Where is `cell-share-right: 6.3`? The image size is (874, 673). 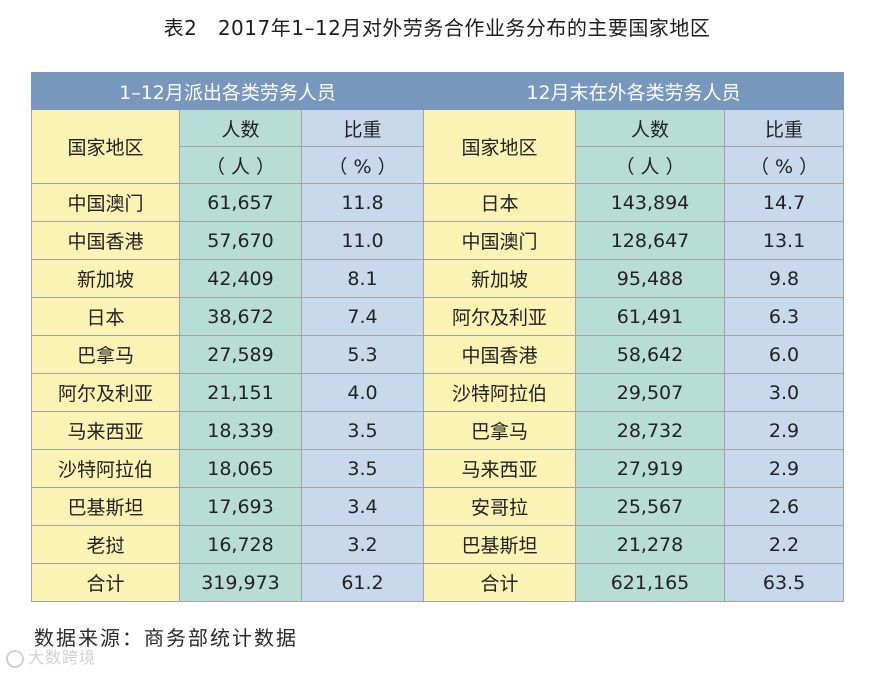
cell-share-right: 6.3 is located at coordinates (784, 316).